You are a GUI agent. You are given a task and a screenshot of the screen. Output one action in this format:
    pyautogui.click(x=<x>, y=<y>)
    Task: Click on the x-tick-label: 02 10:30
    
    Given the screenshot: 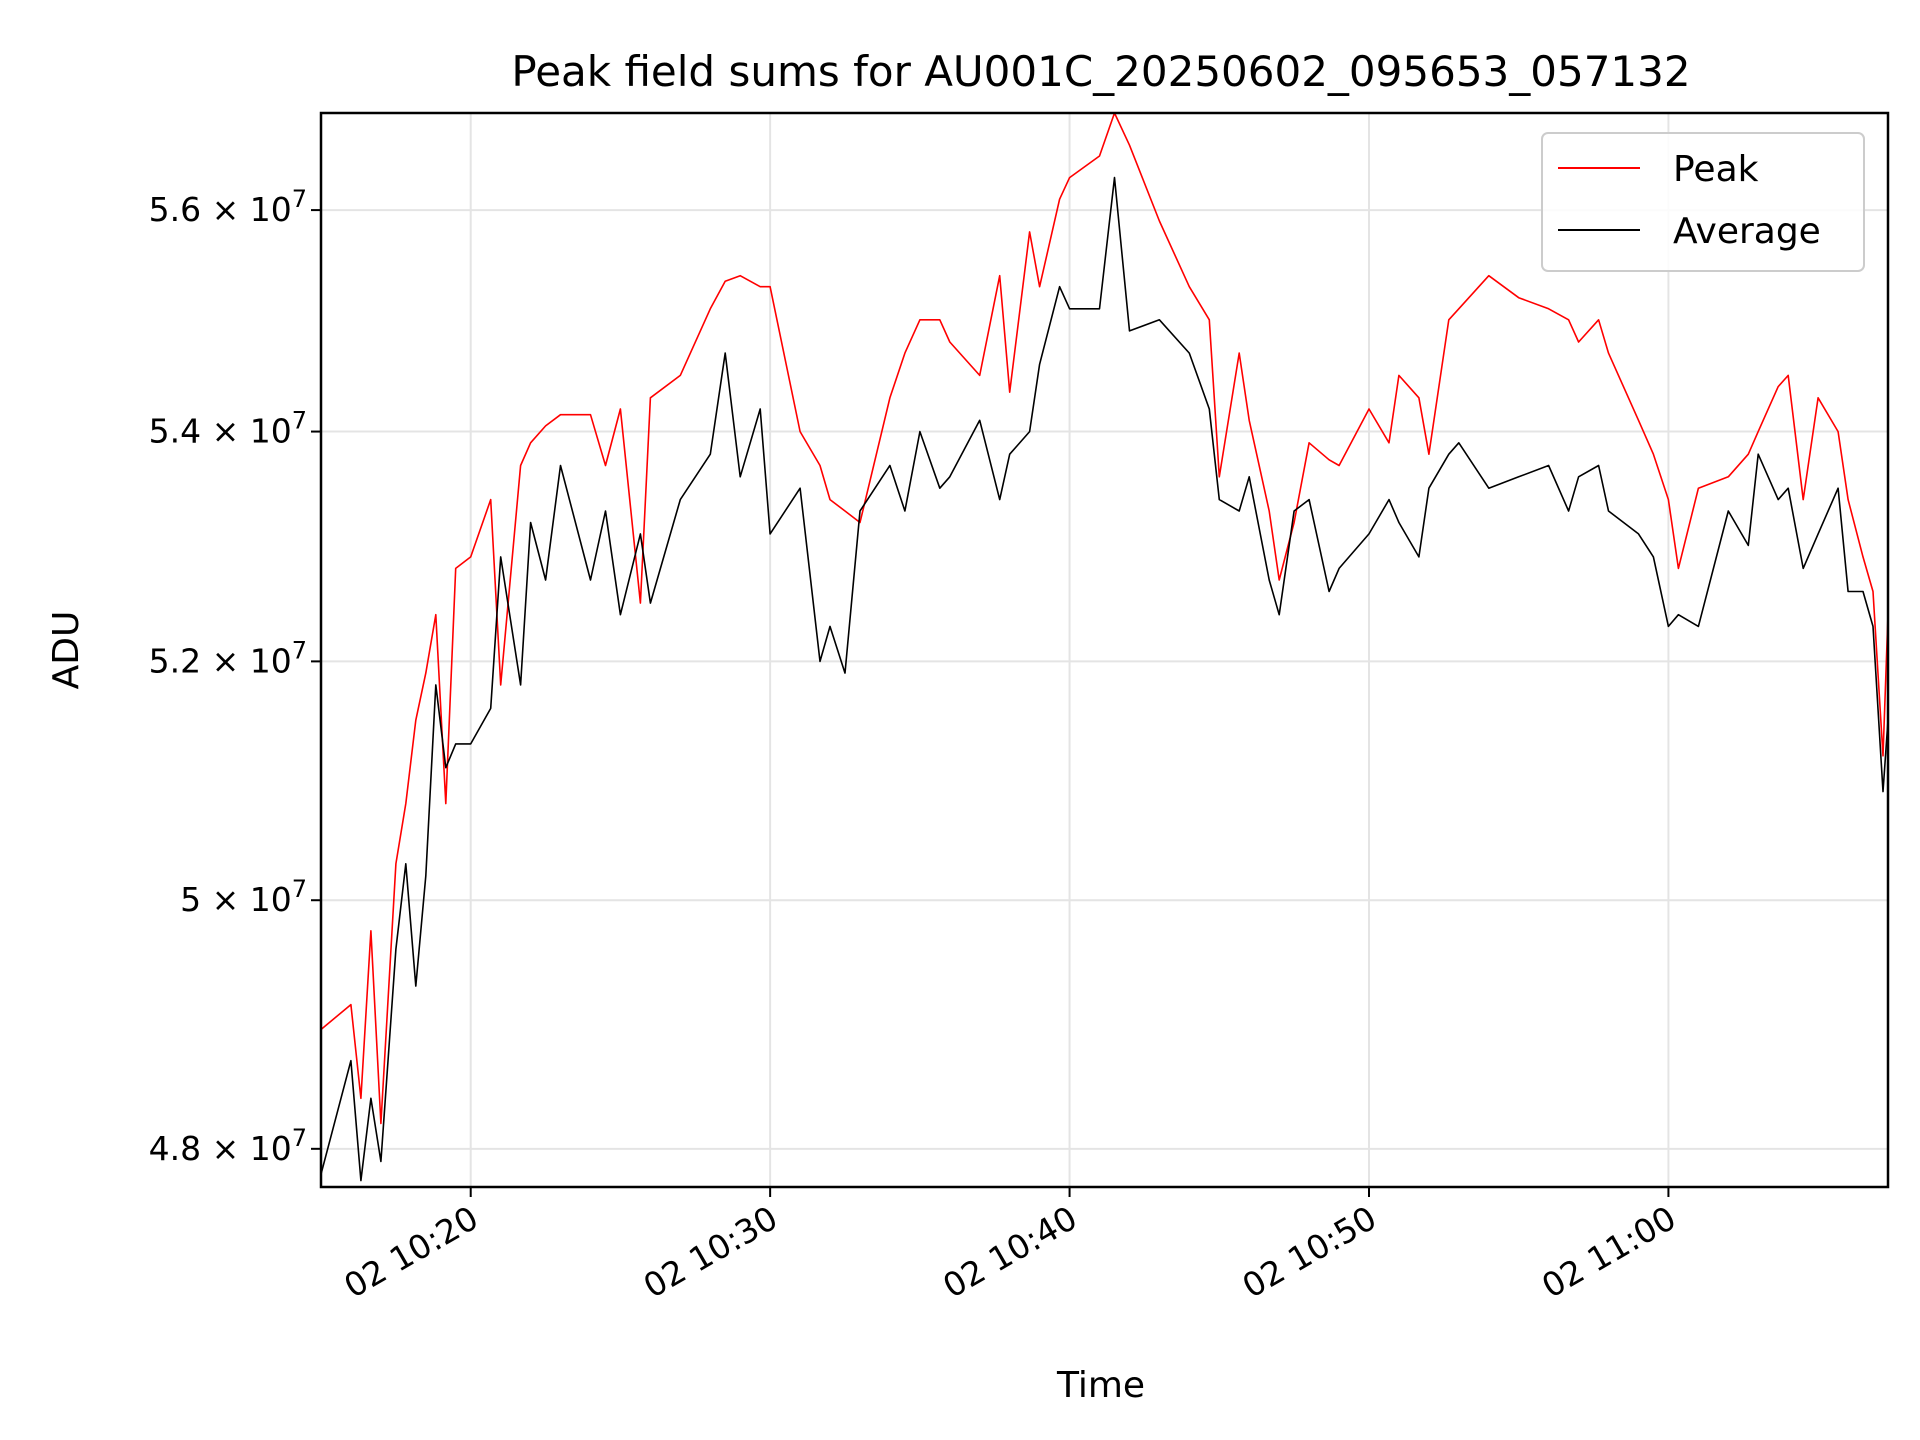 What is the action you would take?
    pyautogui.click(x=710, y=1252)
    